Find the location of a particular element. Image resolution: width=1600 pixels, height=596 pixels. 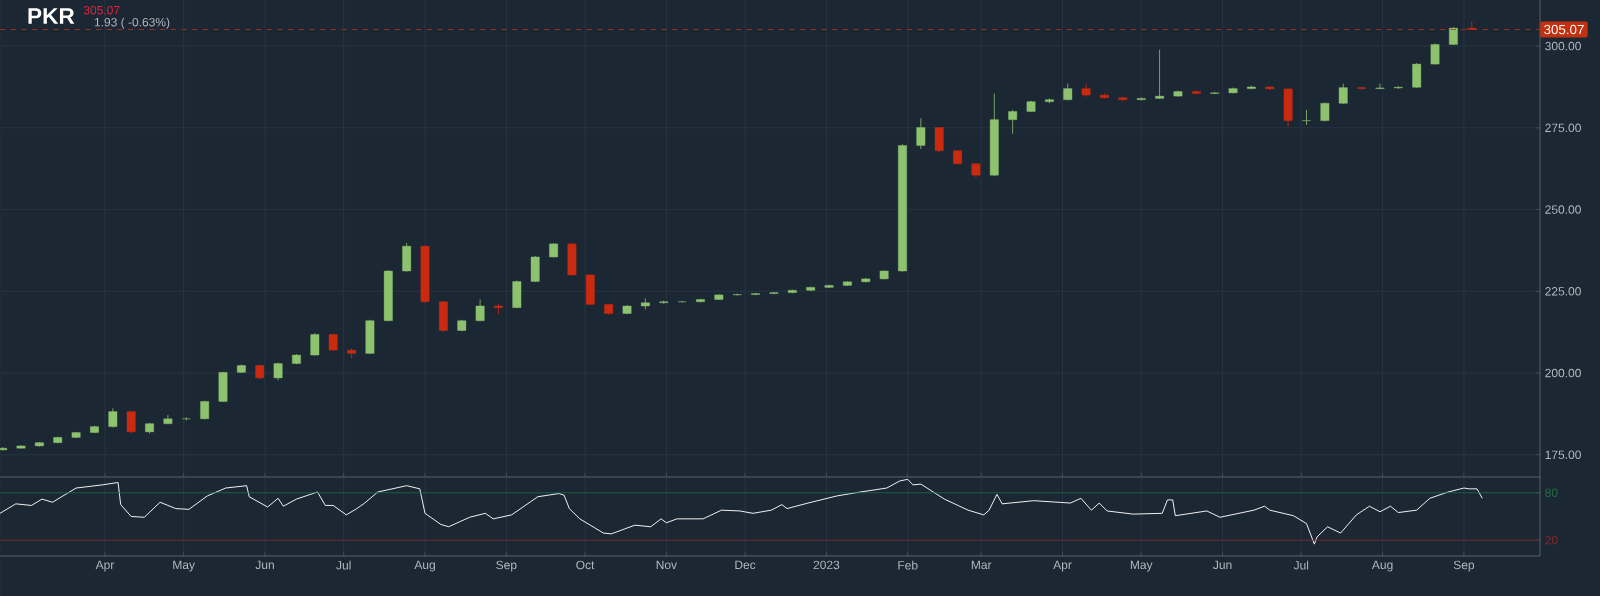

x-tick-label: Dec is located at coordinates (745, 565).